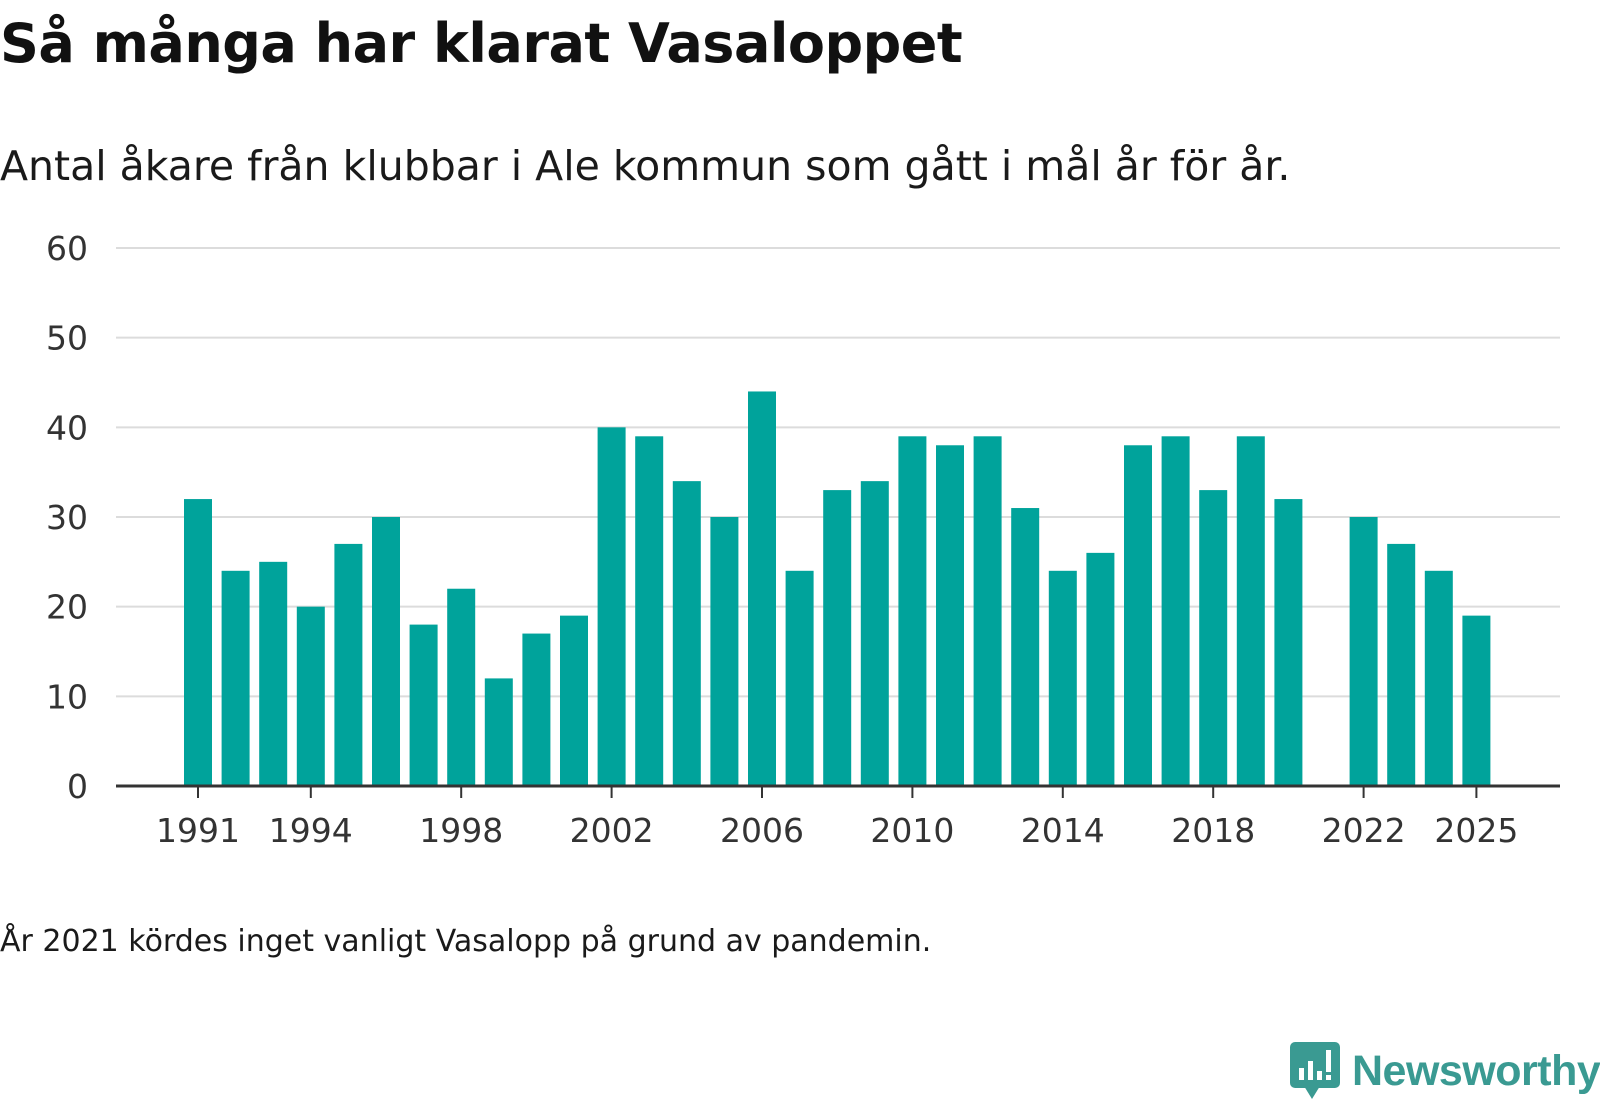 The image size is (1600, 1100). What do you see at coordinates (837, 638) in the screenshot?
I see `bar-2008` at bounding box center [837, 638].